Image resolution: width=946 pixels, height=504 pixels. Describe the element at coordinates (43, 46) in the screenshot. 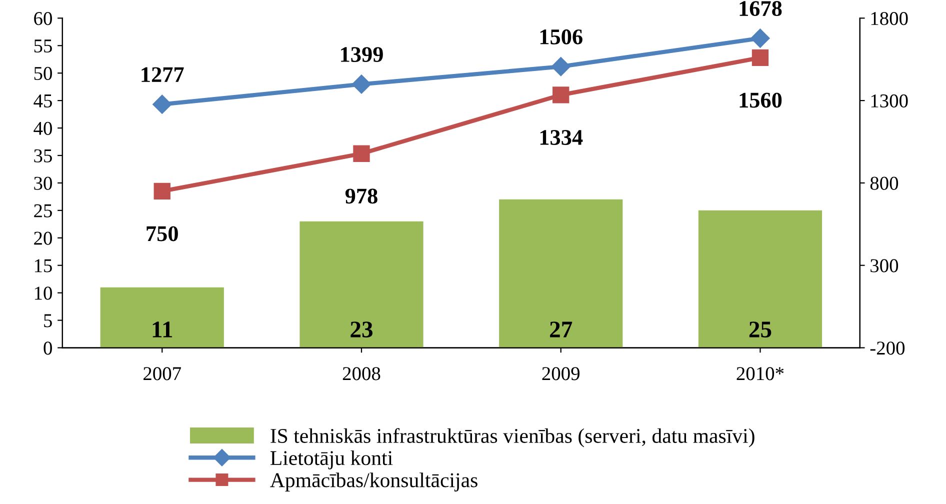

I see `y-tick-label: 55` at that location.